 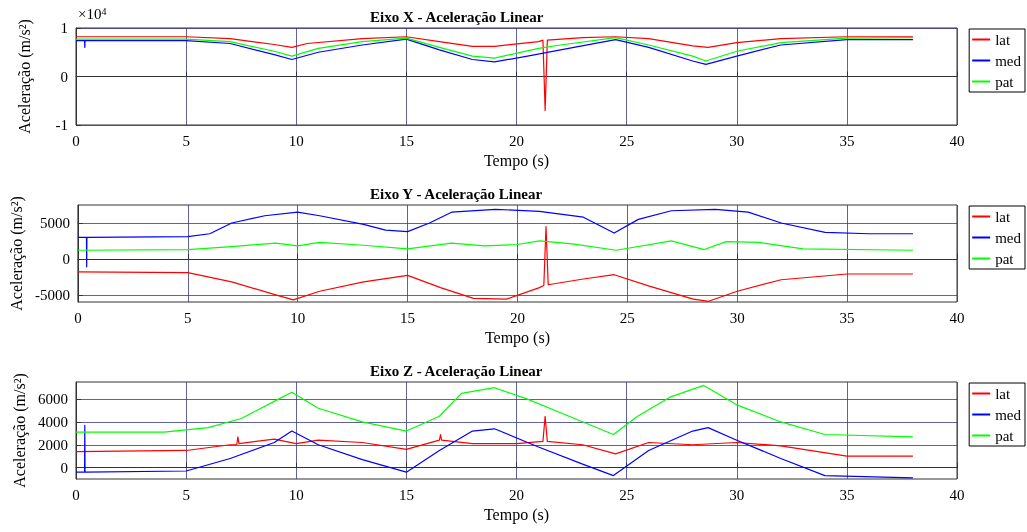 I want to click on y-tick-label: 4000, so click(x=53, y=421).